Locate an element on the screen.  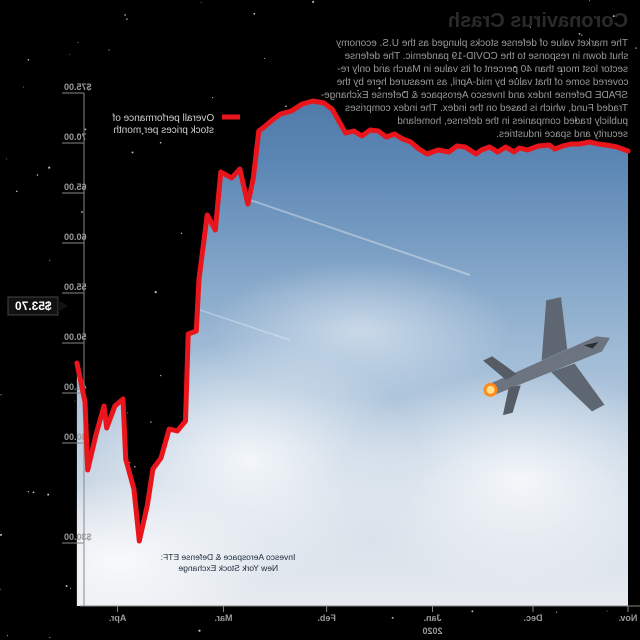
price-callout: $53.70 is located at coordinates (37, 306).